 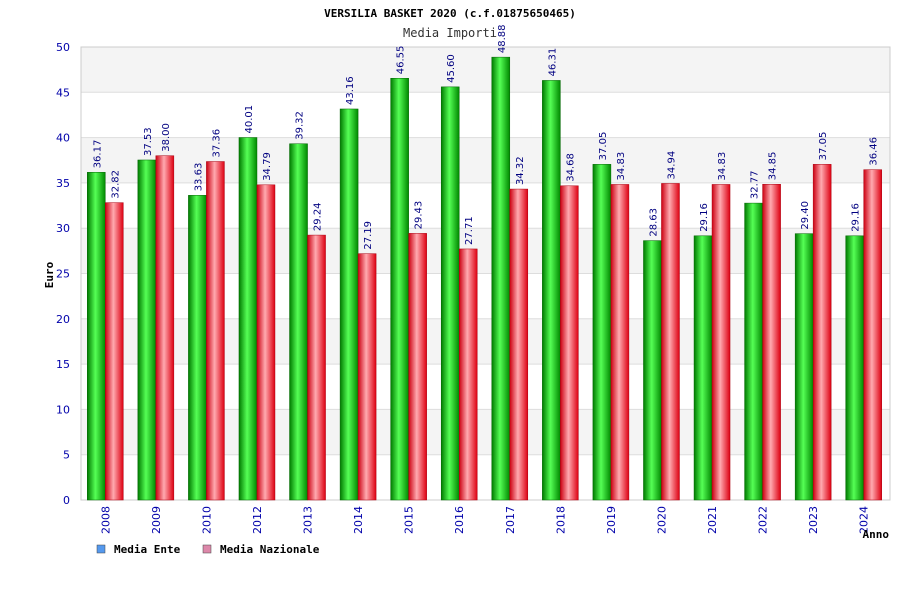 I want to click on value-label-media-ente-2010: 33.63, so click(x=198, y=177).